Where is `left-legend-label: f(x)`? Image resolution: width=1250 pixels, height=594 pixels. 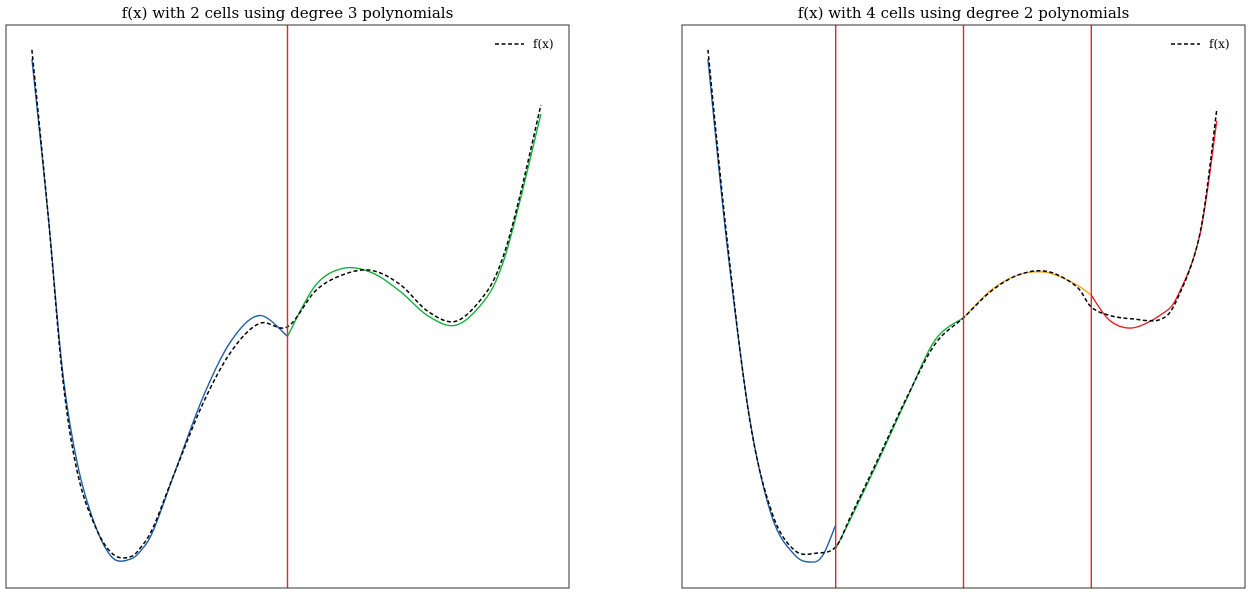 left-legend-label: f(x) is located at coordinates (543, 44).